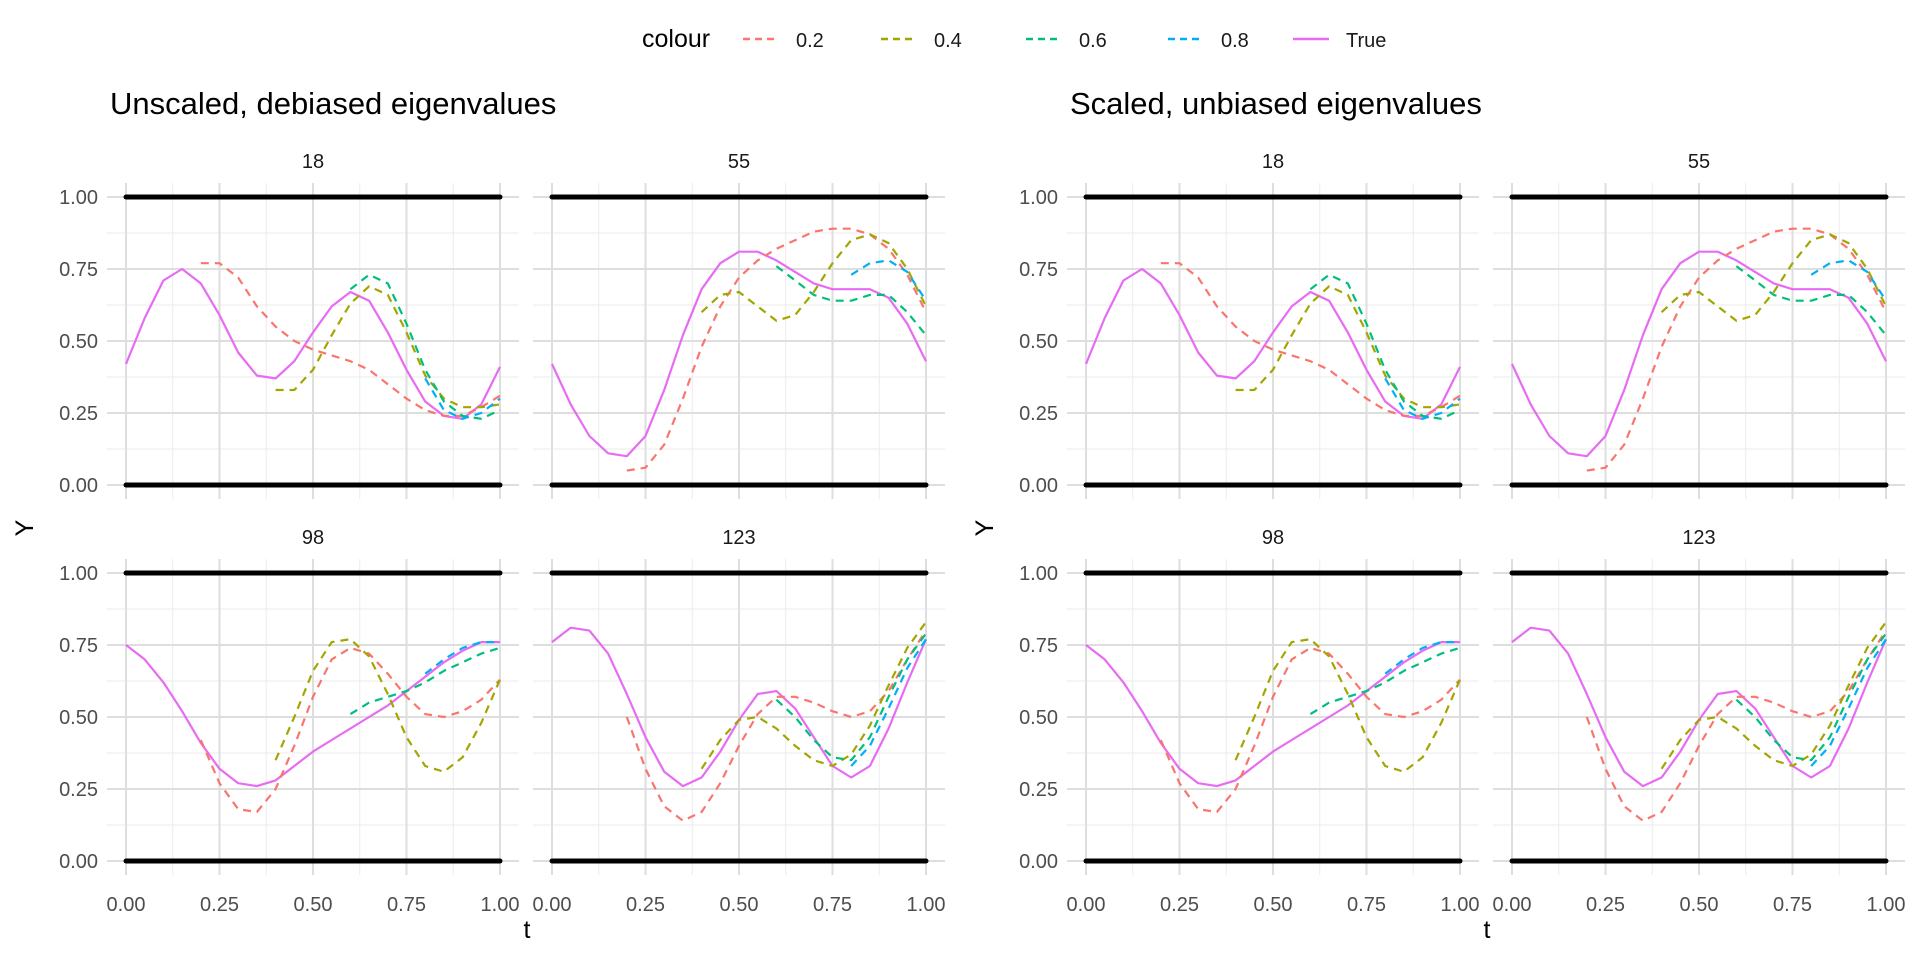  What do you see at coordinates (1208, 41) in the screenshot?
I see `legend-item: 0.8` at bounding box center [1208, 41].